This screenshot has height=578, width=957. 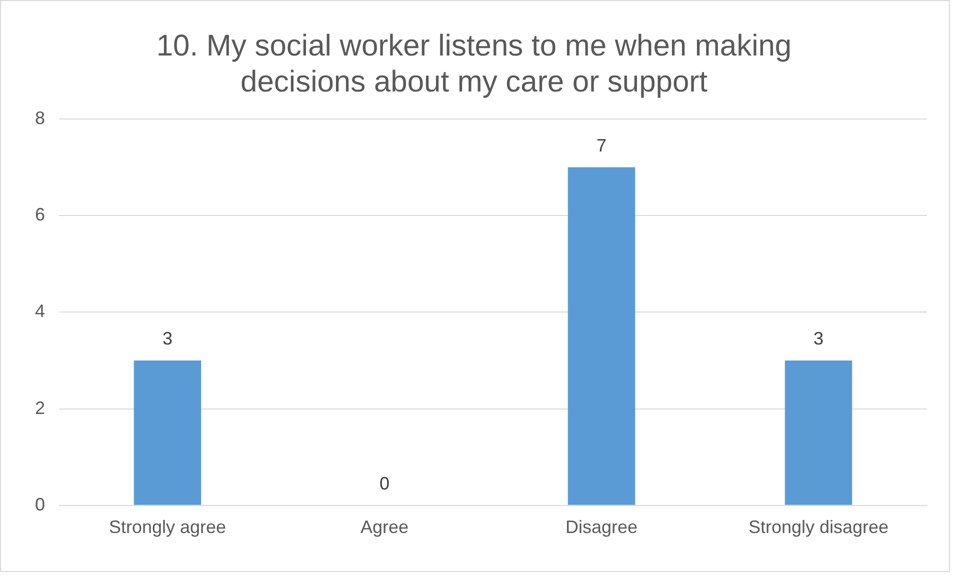 What do you see at coordinates (474, 63) in the screenshot?
I see `chart-title: 10. My social worker listens to me when making decisions about my care or support` at bounding box center [474, 63].